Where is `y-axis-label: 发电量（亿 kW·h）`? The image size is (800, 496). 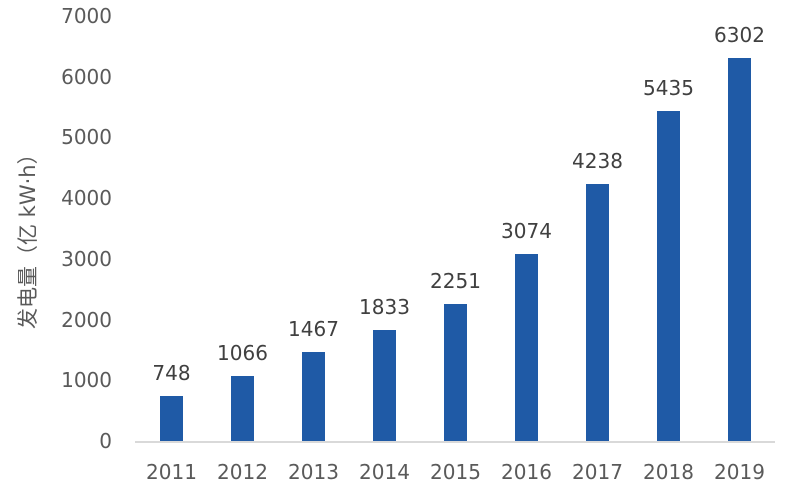 y-axis-label: 发电量（亿 kW·h） is located at coordinates (28, 236).